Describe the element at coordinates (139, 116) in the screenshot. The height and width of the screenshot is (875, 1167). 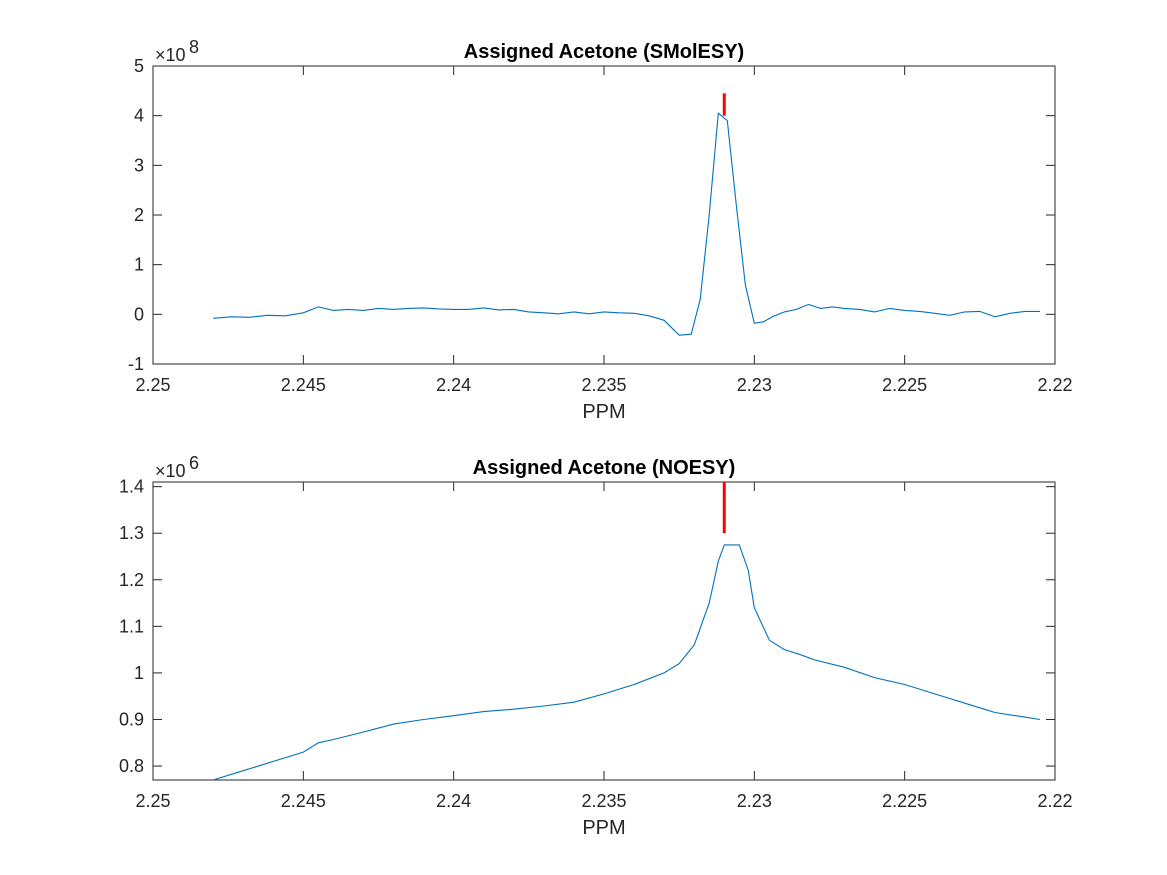
I see `y-tick-label: 4` at that location.